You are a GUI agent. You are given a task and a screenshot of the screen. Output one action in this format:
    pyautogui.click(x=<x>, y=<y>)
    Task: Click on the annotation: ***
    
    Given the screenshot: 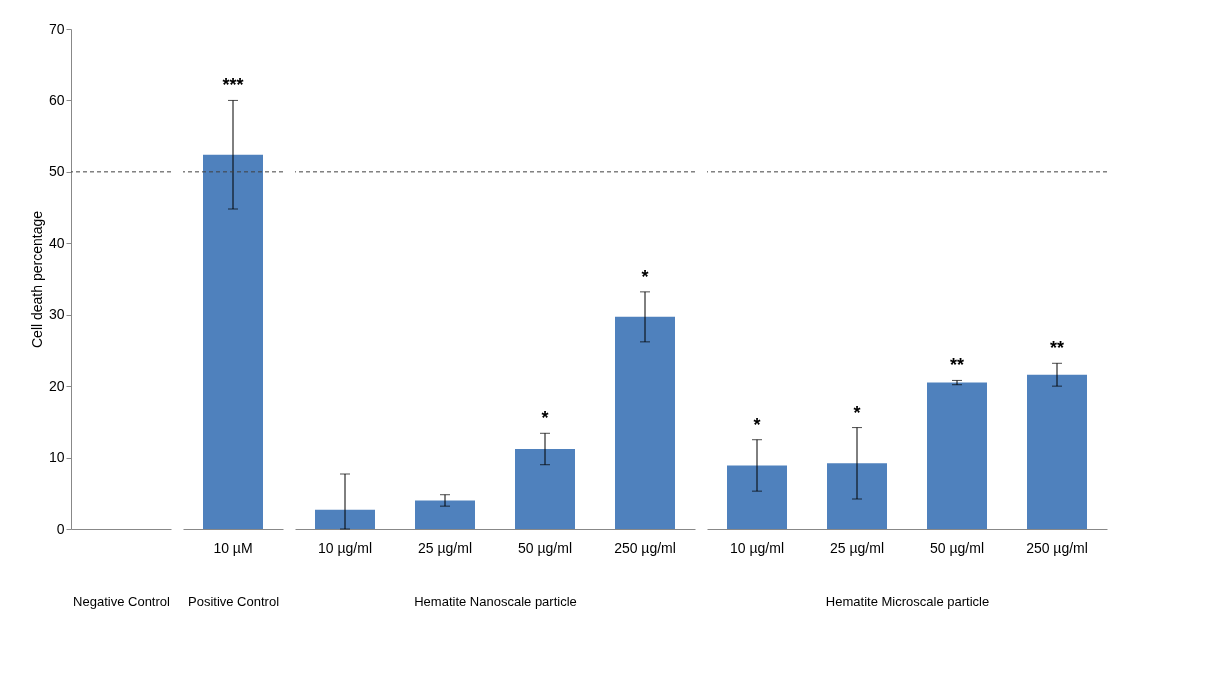 What is the action you would take?
    pyautogui.click(x=233, y=85)
    